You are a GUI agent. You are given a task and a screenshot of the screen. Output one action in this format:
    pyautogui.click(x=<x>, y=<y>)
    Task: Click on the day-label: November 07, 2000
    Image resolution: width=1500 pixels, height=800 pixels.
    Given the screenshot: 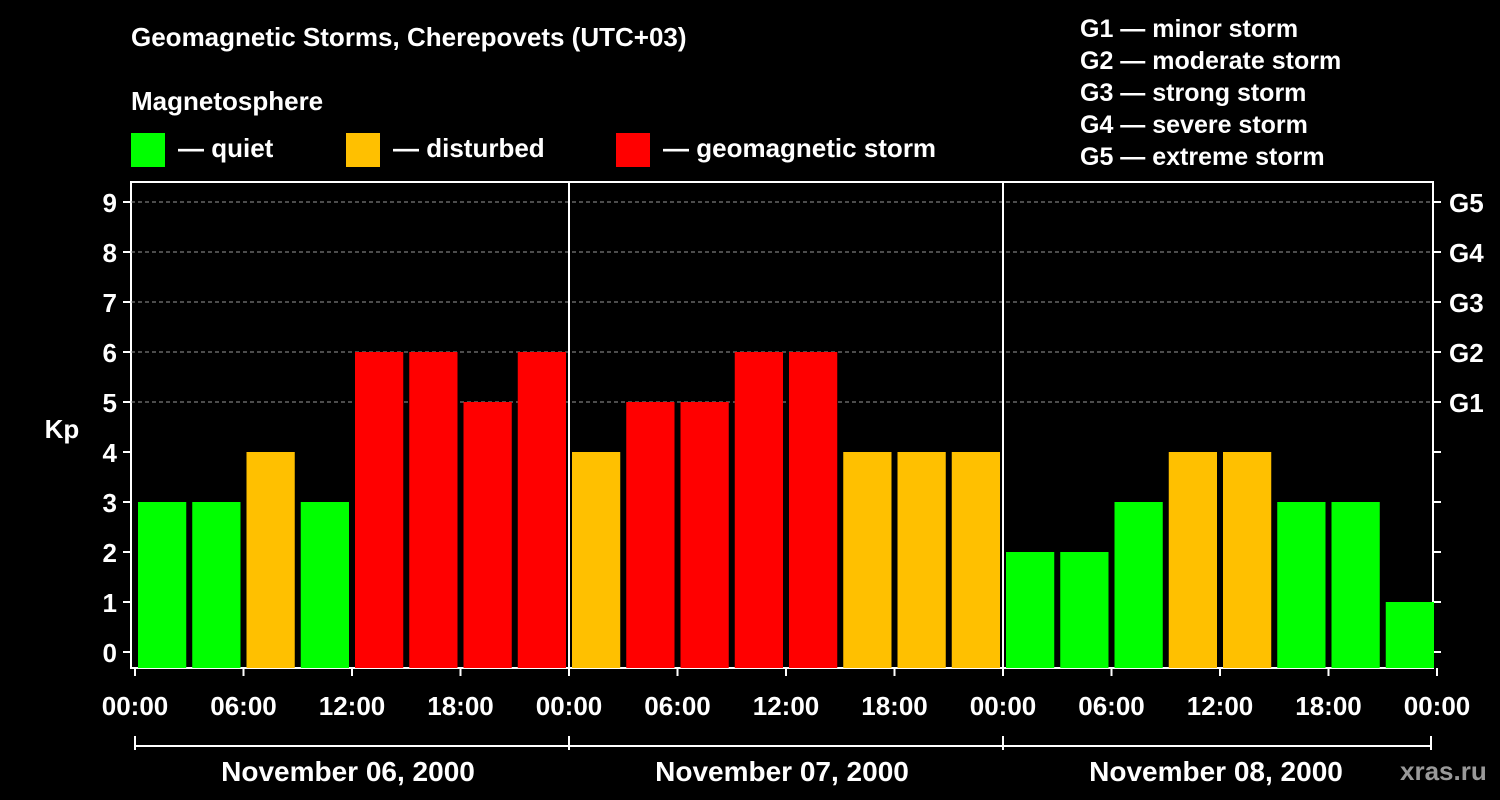 What is the action you would take?
    pyautogui.click(x=782, y=771)
    